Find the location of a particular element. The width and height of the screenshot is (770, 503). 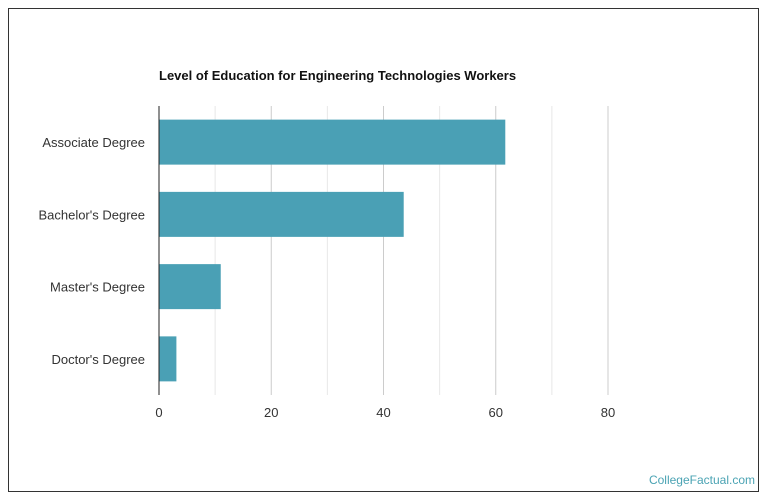

x-tick-labels: 0 20 40 60 80 is located at coordinates (385, 412).